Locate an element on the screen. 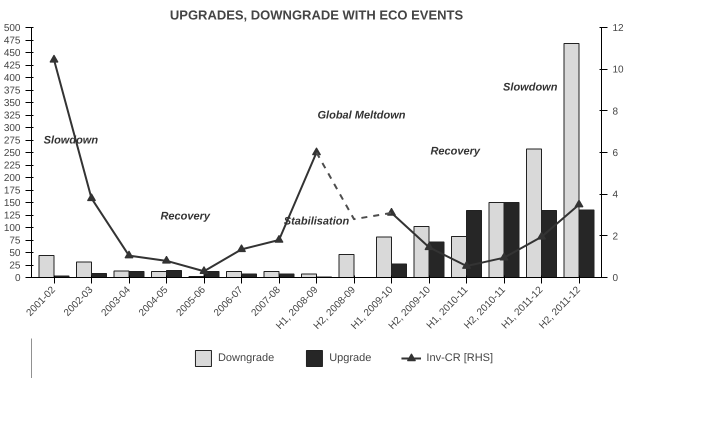  legend-label: Upgrade is located at coordinates (350, 358).